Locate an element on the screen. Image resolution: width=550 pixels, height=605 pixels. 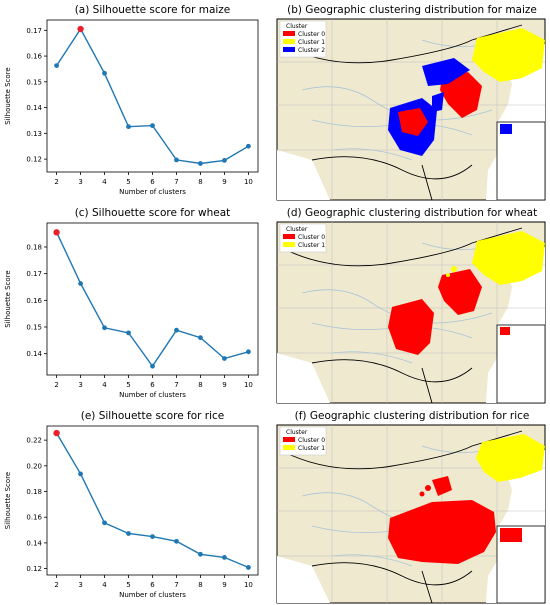
country-borders is located at coordinates (402, 517).